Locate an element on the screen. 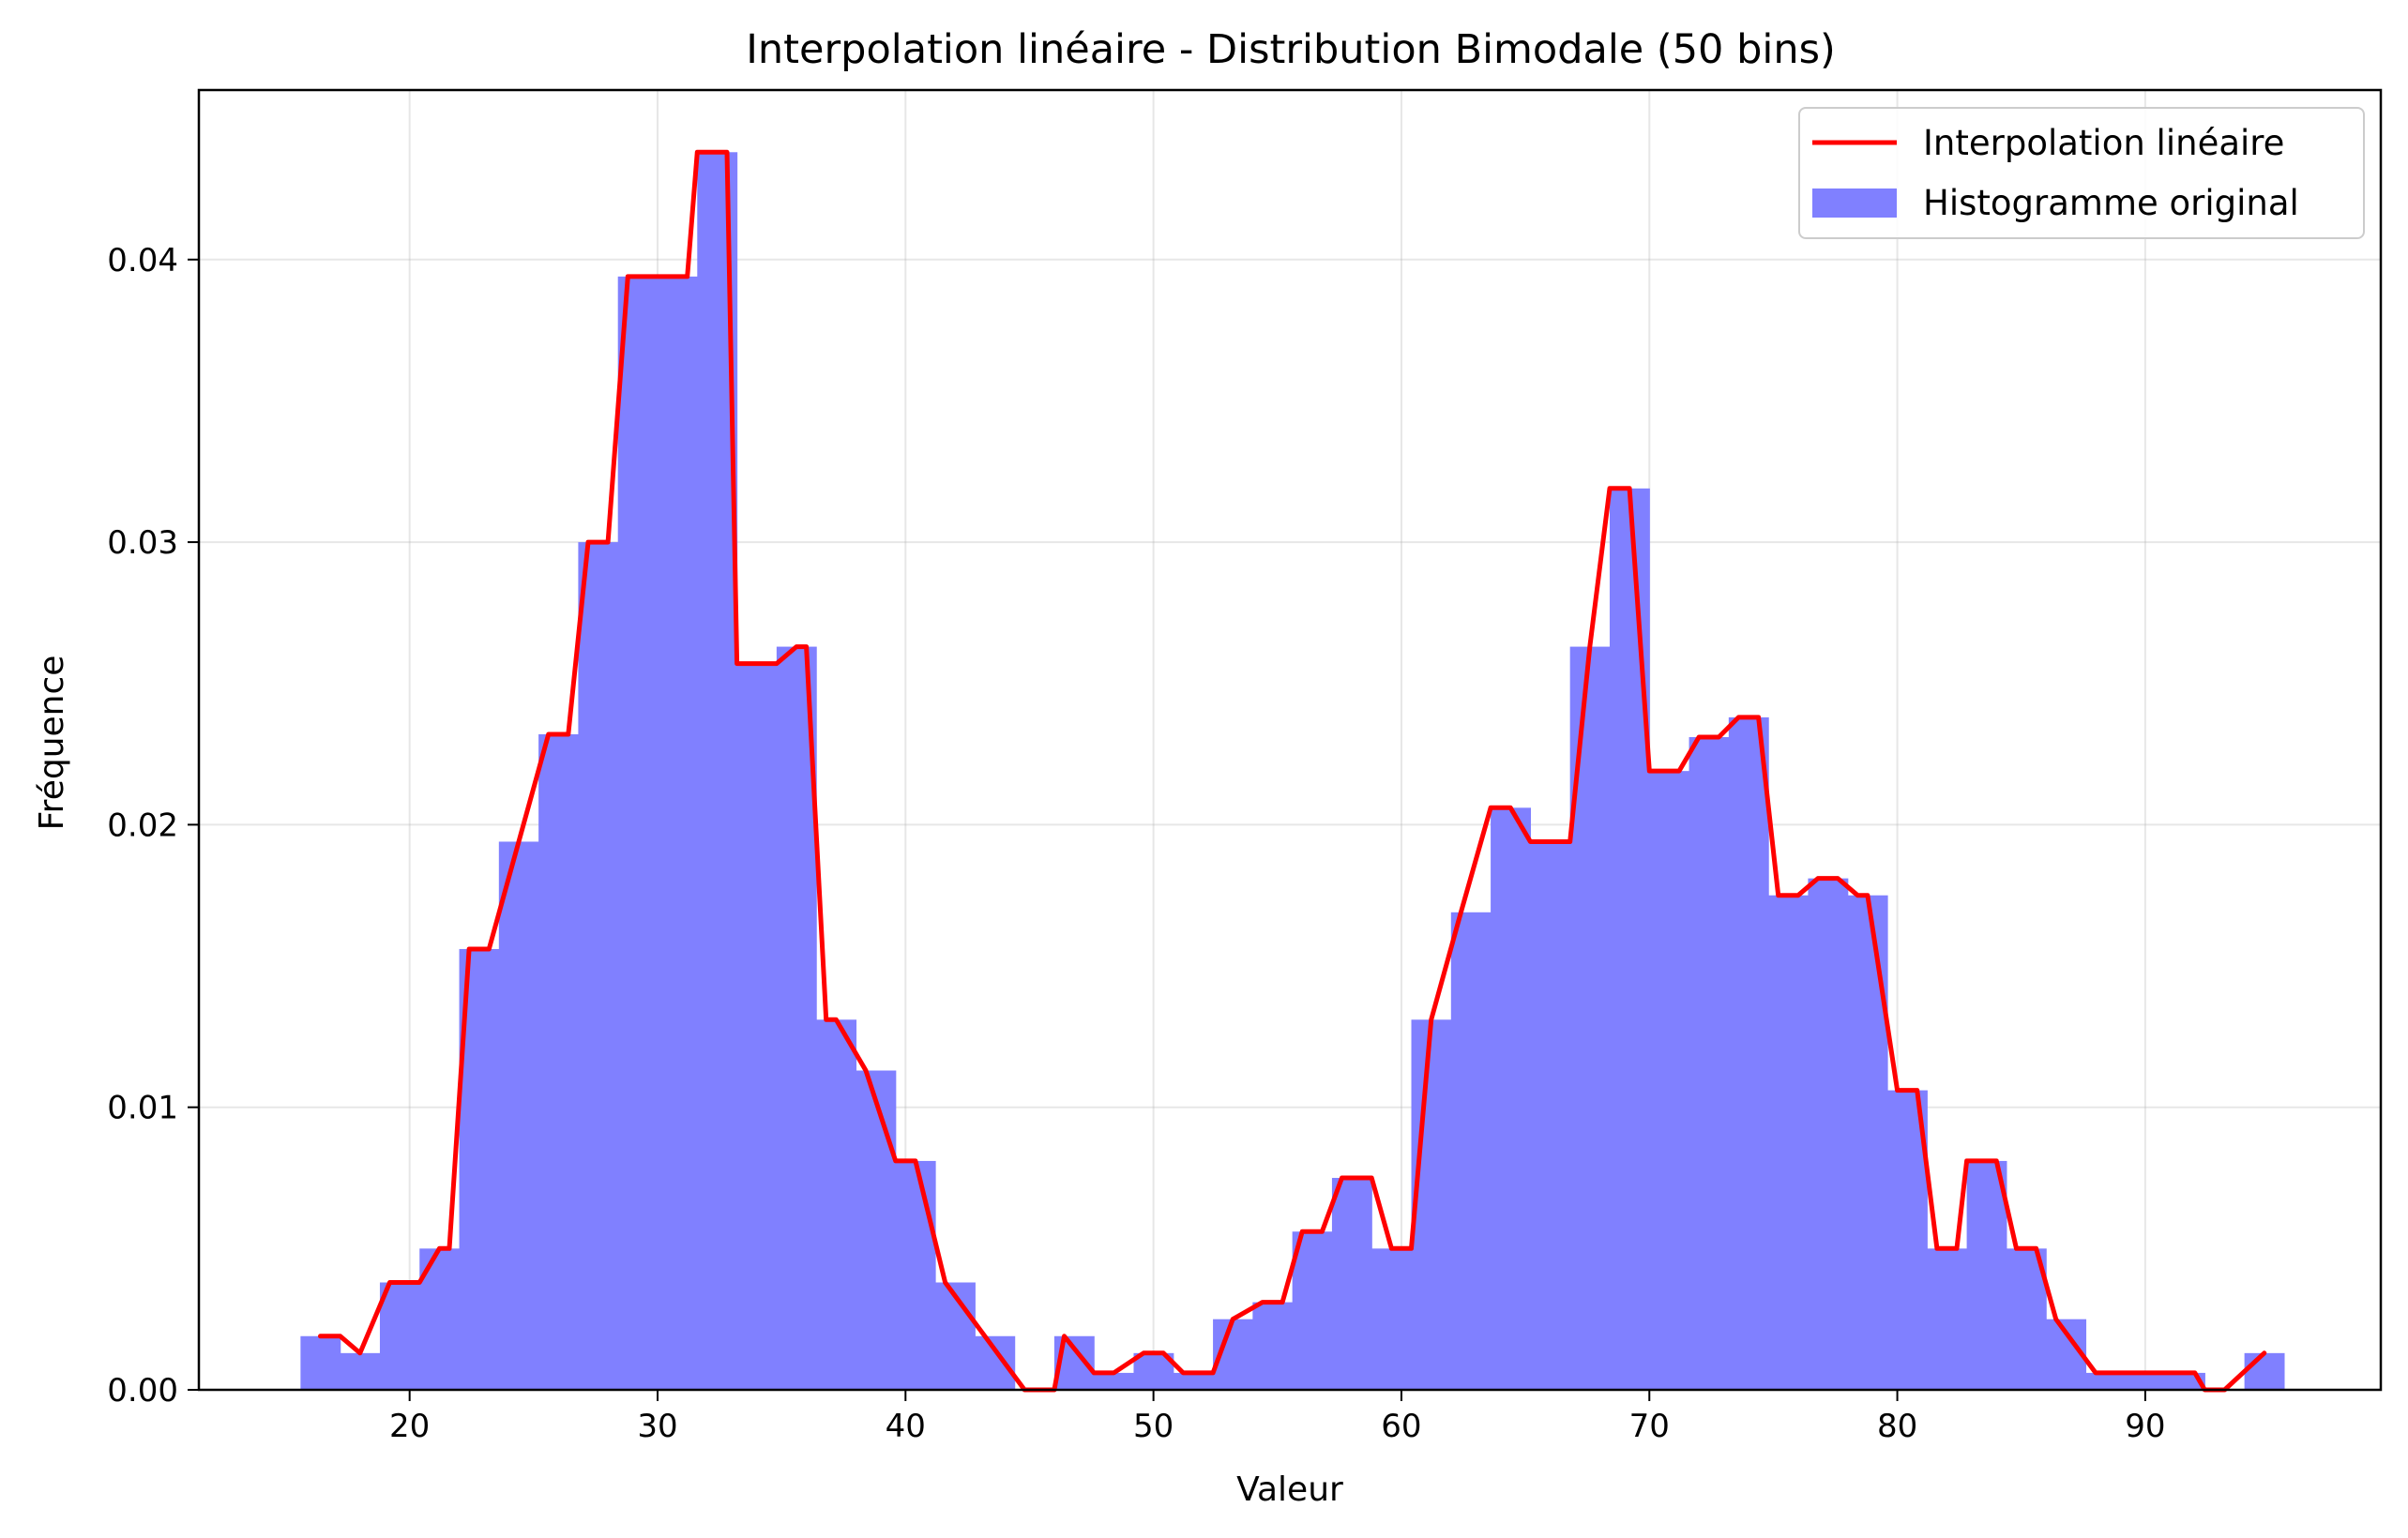 This screenshot has height=1538, width=2408. legend-entry-histogram: Histogramme original is located at coordinates (2111, 203).